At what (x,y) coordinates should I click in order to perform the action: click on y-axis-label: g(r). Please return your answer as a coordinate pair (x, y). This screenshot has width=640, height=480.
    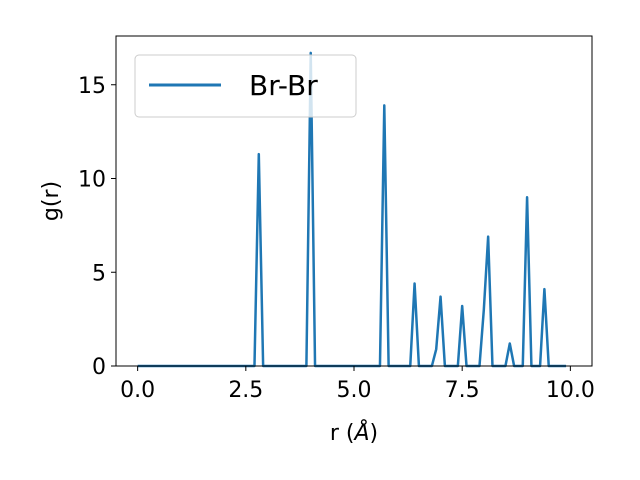
    Looking at the image, I should click on (51, 201).